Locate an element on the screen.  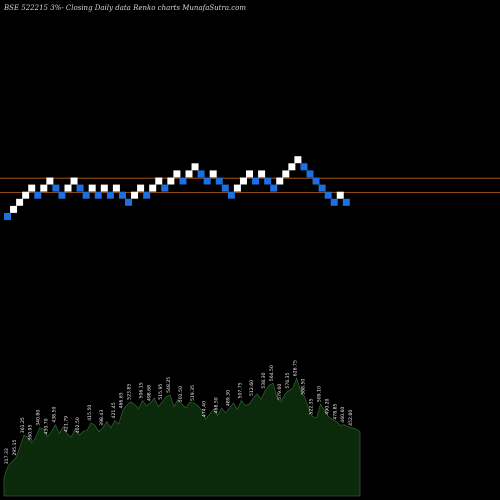
volume-label: 509.10 is located at coordinates (319, 394).